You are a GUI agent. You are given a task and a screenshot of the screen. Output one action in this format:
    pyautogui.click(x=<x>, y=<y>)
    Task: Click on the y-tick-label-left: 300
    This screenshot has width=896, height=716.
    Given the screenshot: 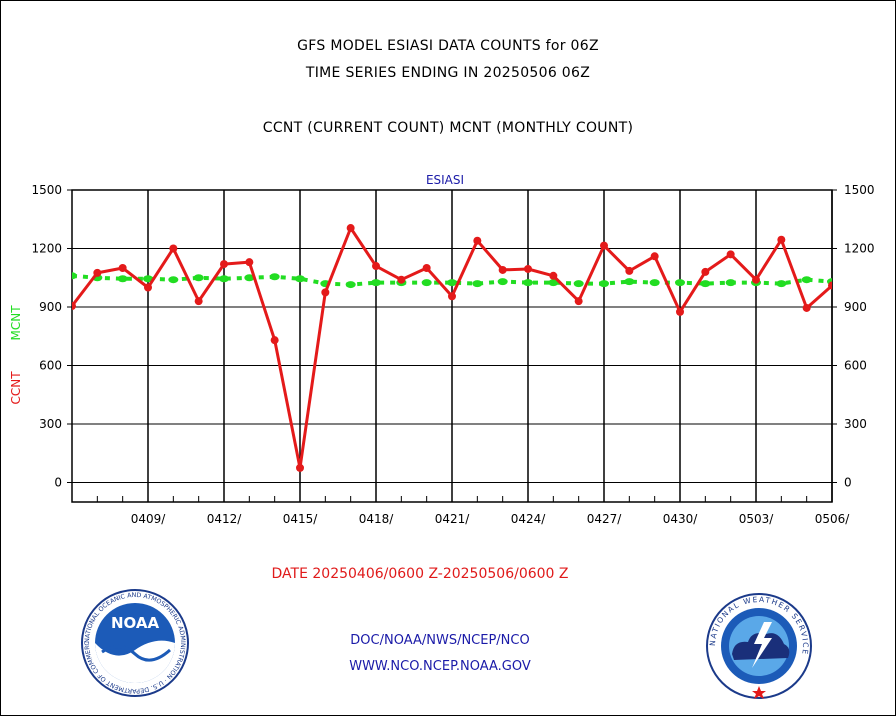 What is the action you would take?
    pyautogui.click(x=50, y=424)
    